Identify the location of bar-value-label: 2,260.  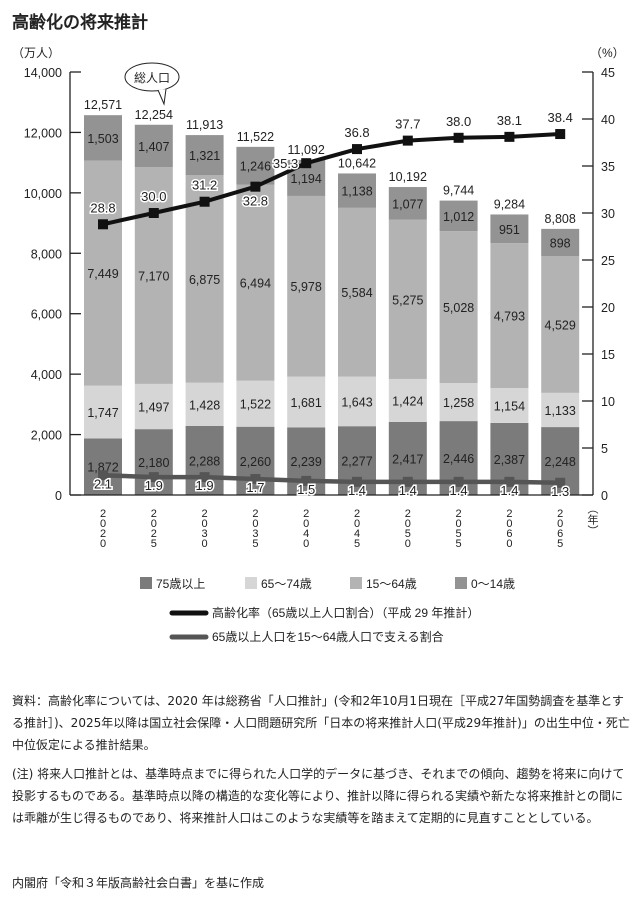
(255, 462).